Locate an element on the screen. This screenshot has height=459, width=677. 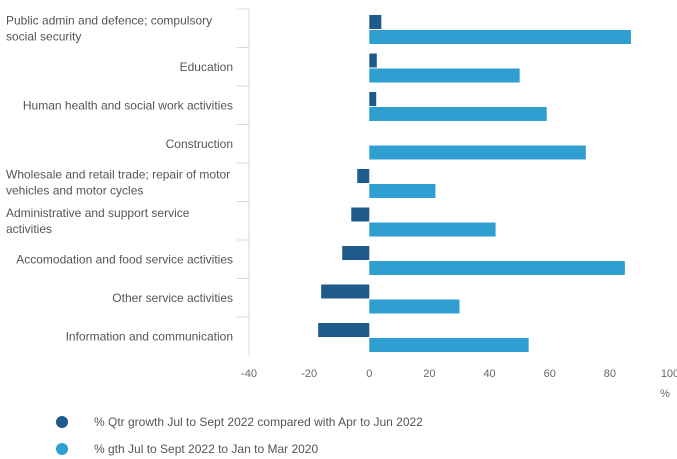
category-label: activities is located at coordinates (29, 229).